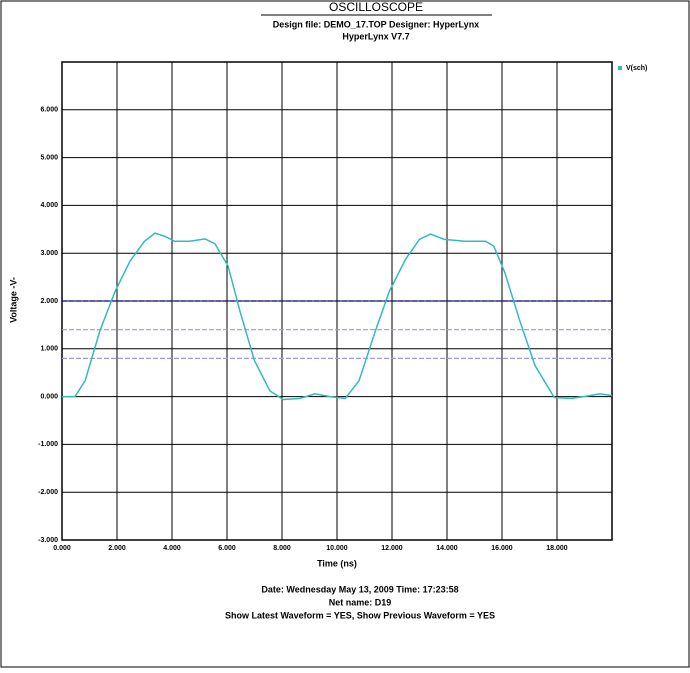 This screenshot has width=690, height=673. Describe the element at coordinates (172, 548) in the screenshot. I see `x-tick-label: 4.000` at that location.